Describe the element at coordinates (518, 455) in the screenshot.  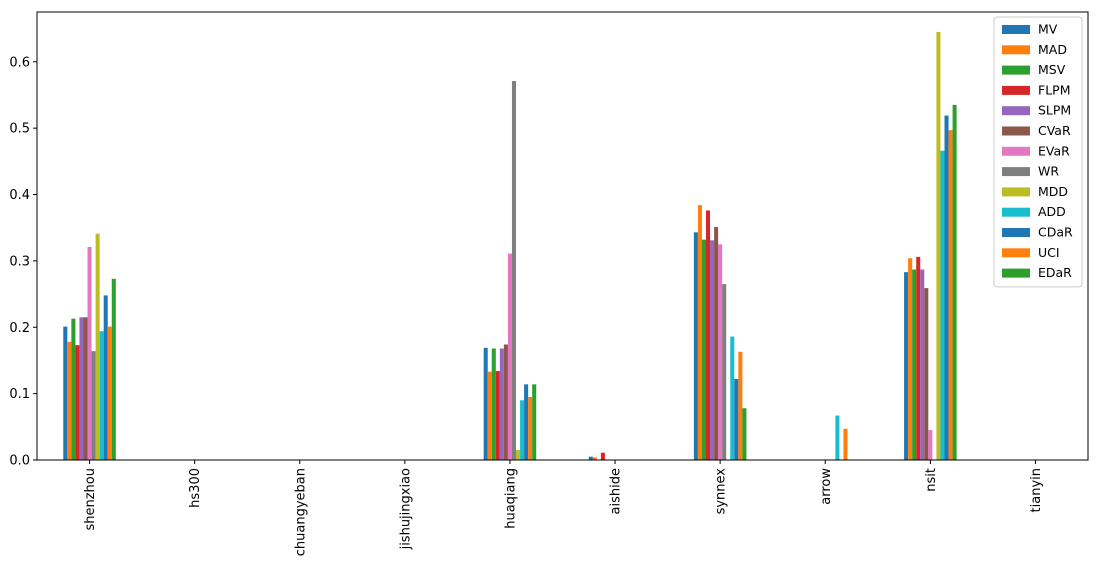
I see `bar-mdd-huaqiang` at that location.